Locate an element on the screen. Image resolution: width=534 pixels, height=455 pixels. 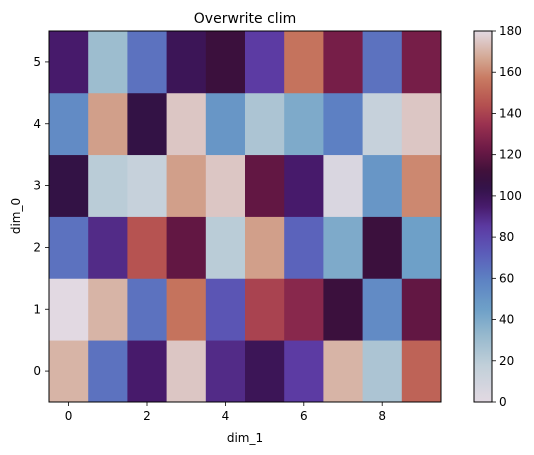
x-tick-label: 0 is located at coordinates (69, 416).